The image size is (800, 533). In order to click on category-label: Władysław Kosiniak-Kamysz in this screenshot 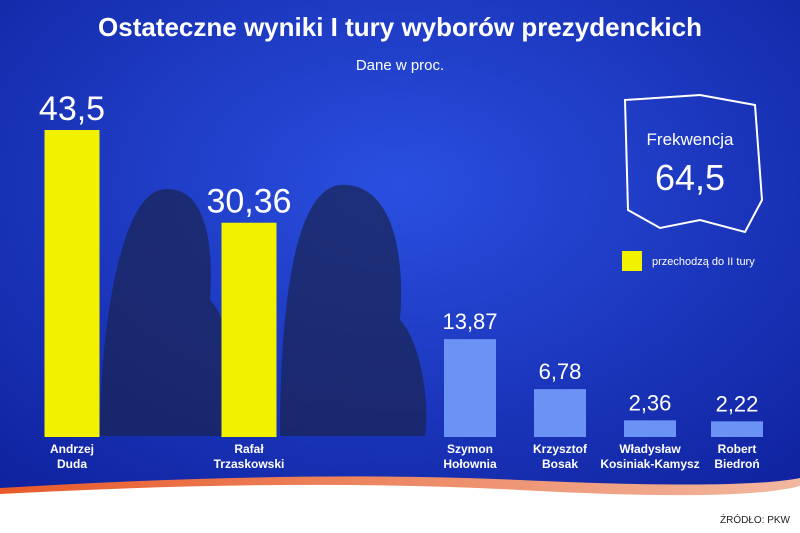, I will do `click(650, 456)`.